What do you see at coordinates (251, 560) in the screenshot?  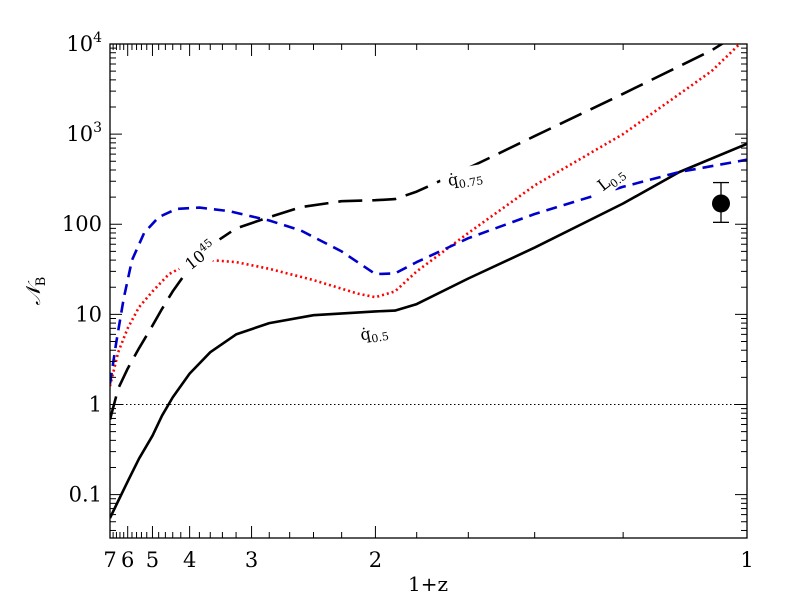 I see `x-tick-label: 3` at bounding box center [251, 560].